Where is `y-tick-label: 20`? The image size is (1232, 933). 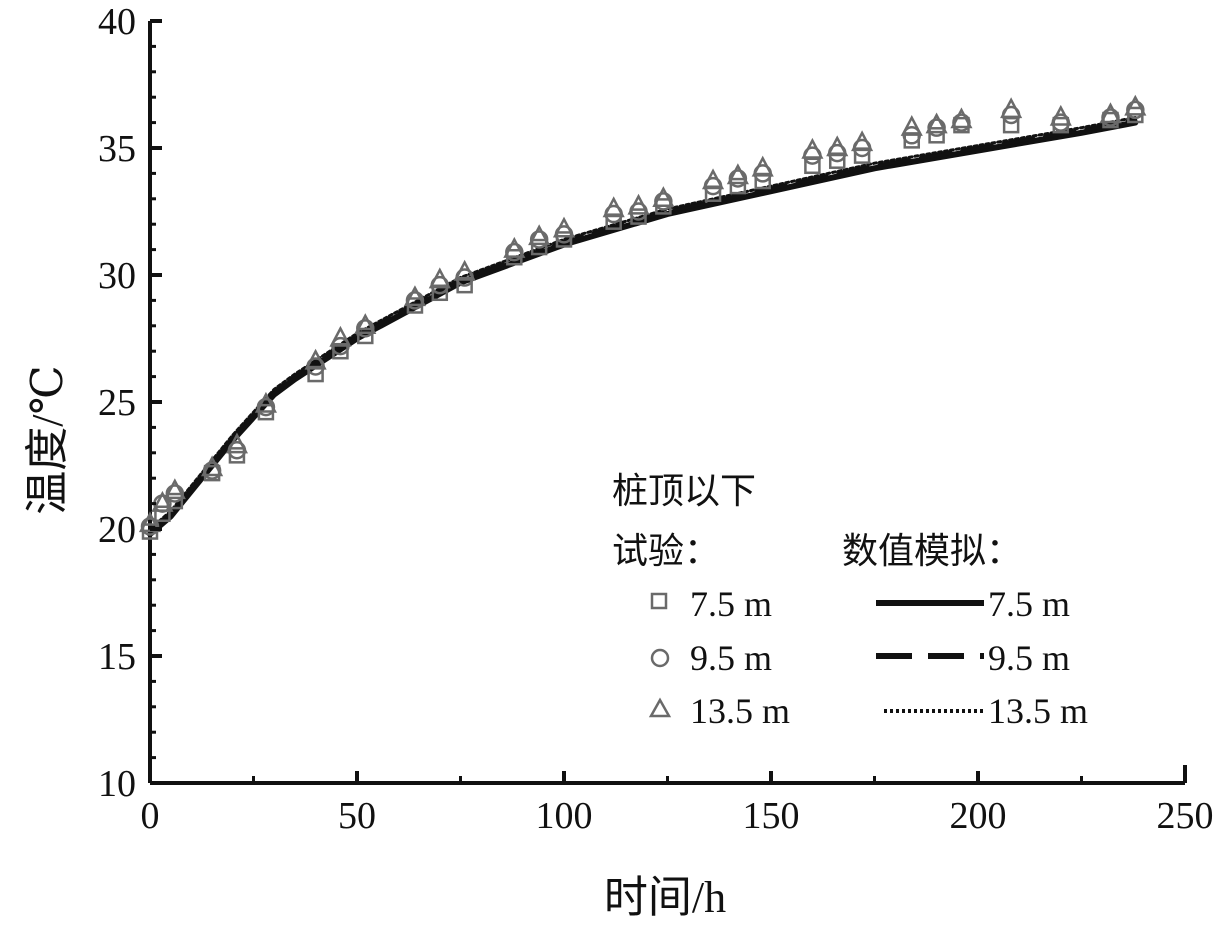 y-tick-label: 20 is located at coordinates (117, 530).